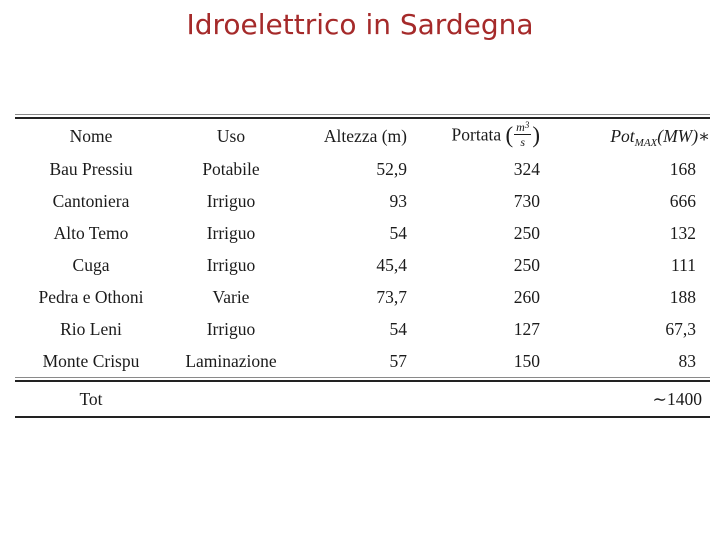 The image size is (720, 540). I want to click on pot-label: Pot, so click(622, 135).